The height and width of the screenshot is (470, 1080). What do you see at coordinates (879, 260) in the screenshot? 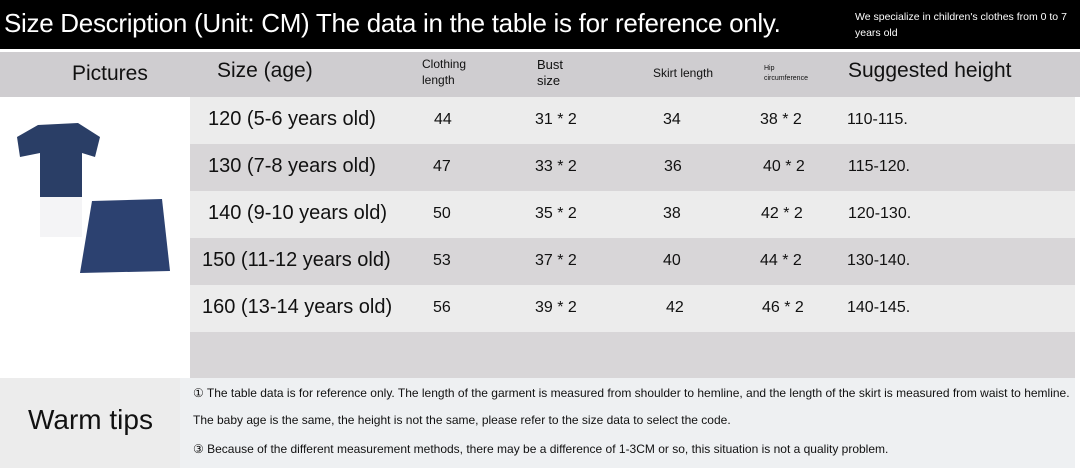
I see `height-cell: 130-140.` at bounding box center [879, 260].